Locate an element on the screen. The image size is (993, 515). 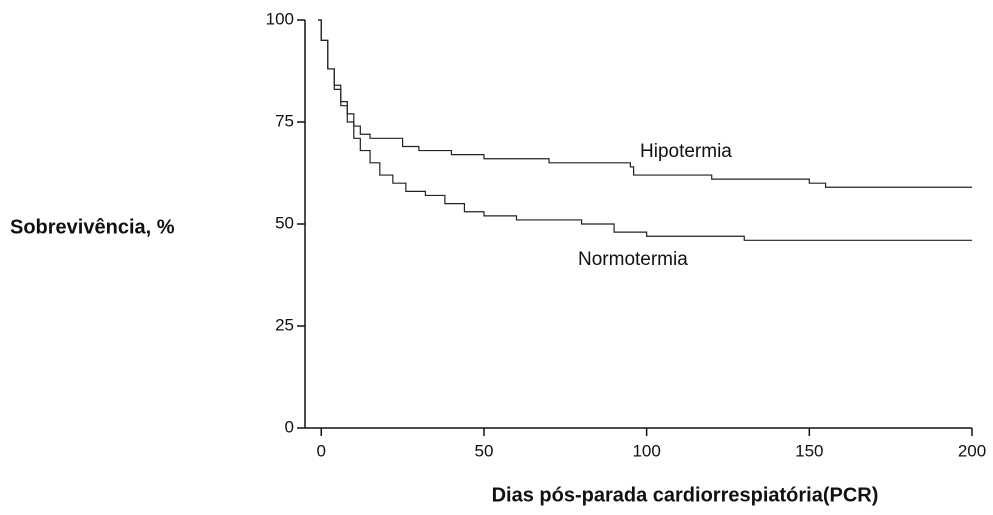
y-tick-label: 0 is located at coordinates (289, 426).